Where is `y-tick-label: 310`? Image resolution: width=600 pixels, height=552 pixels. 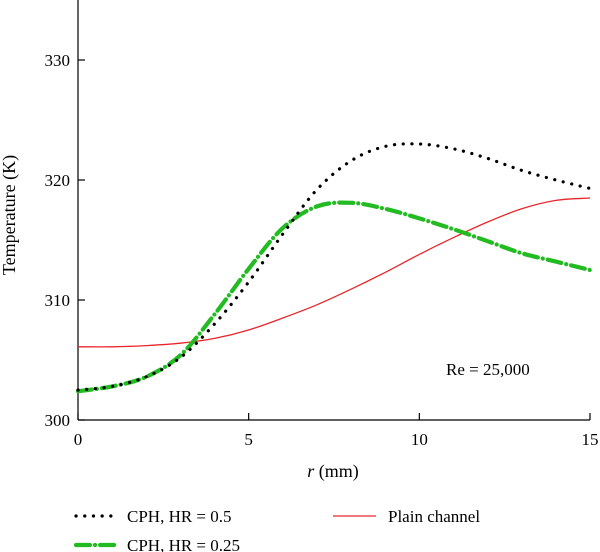 y-tick-label: 310 is located at coordinates (58, 300).